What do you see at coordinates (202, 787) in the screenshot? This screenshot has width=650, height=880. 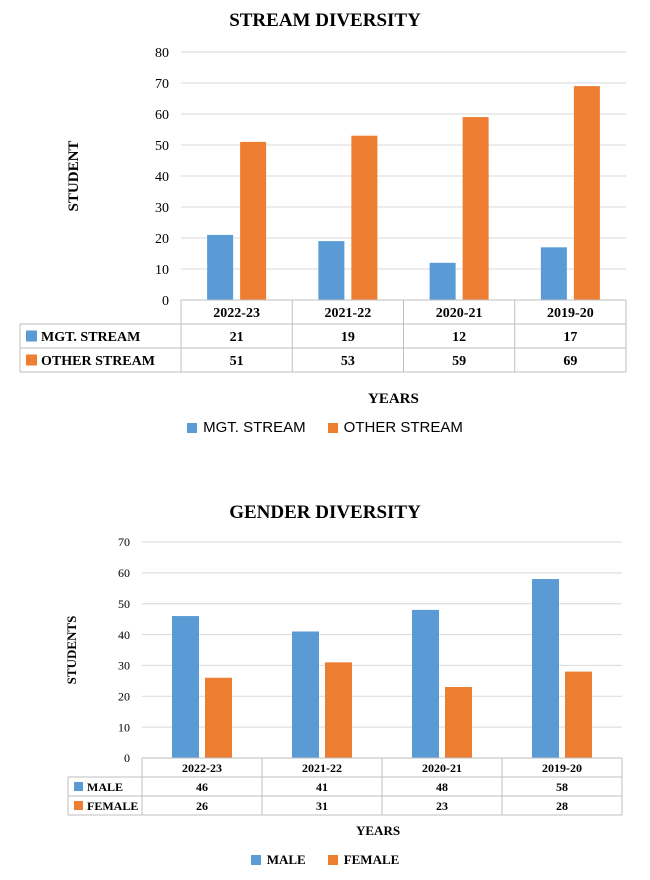 I see `data-label: 46` at bounding box center [202, 787].